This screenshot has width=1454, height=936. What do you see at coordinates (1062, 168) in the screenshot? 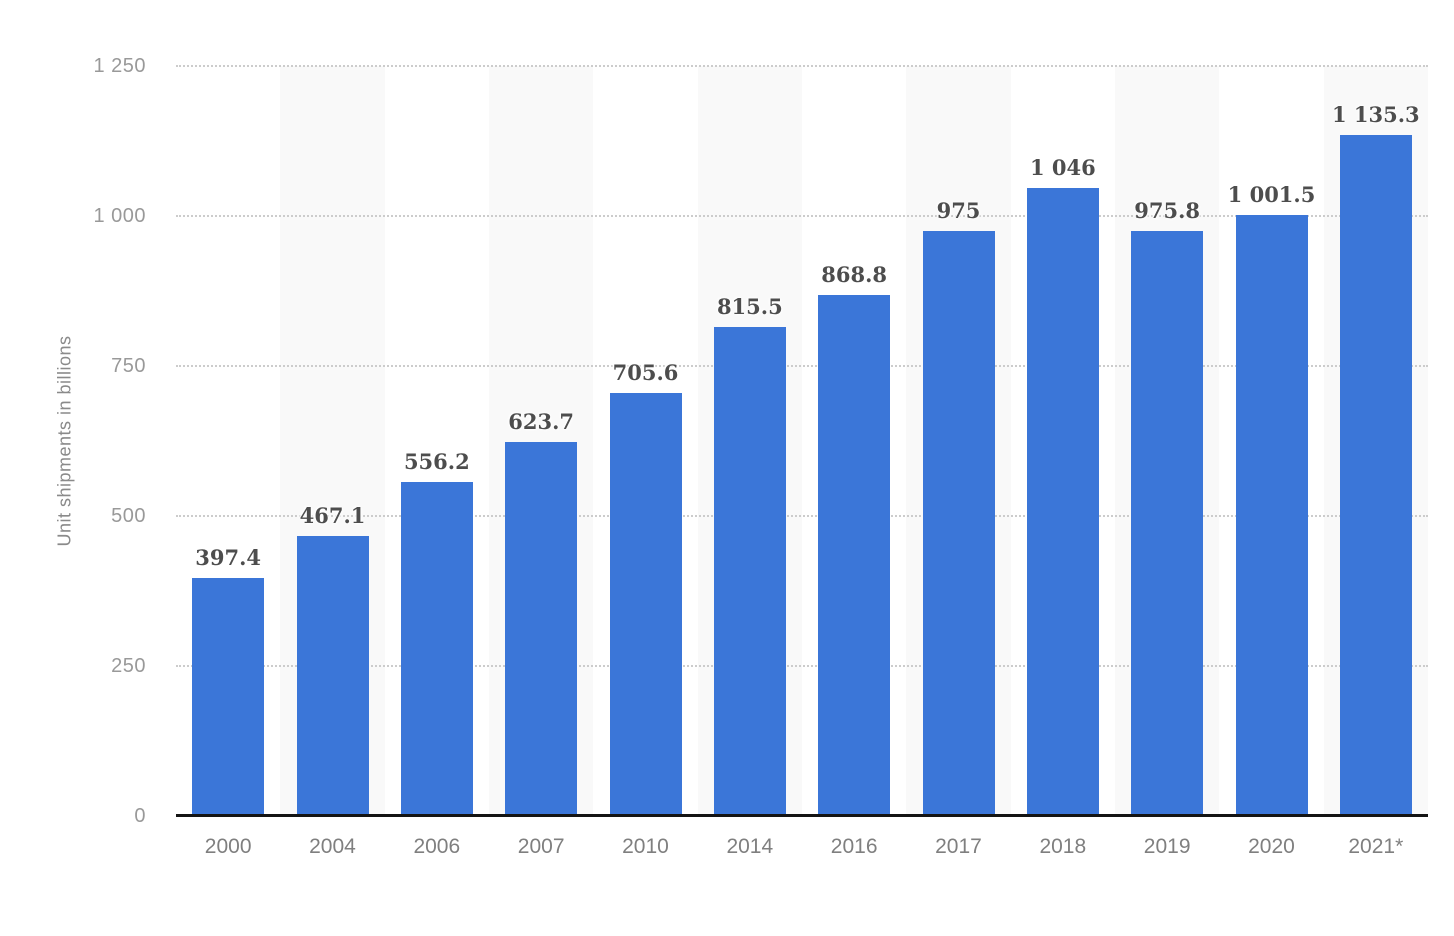
I see `bar-value-label: 1 046` at bounding box center [1062, 168].